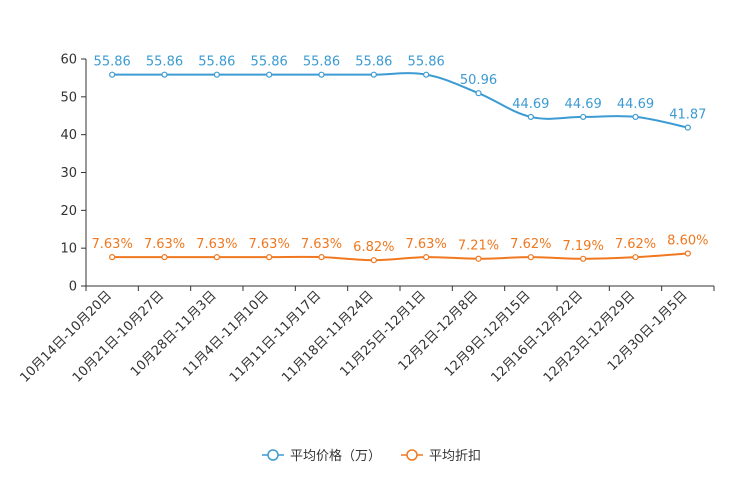 This screenshot has width=744, height=496. I want to click on legend-label: 平均折扣, so click(455, 456).